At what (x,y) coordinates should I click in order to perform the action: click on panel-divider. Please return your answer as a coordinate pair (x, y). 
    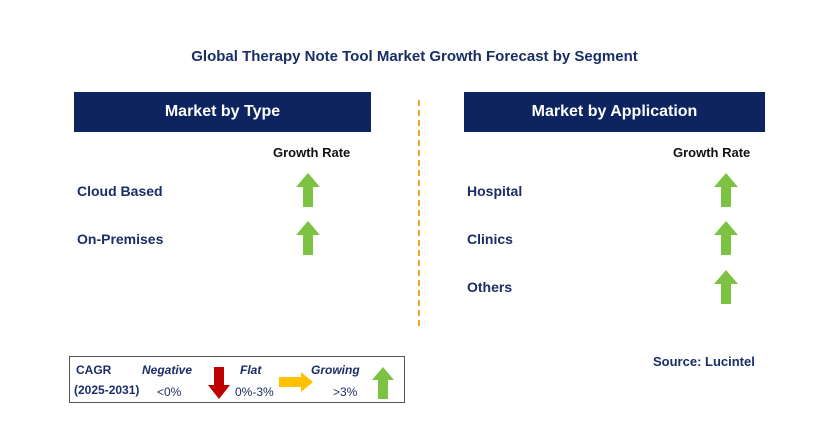
    Looking at the image, I should click on (419, 213).